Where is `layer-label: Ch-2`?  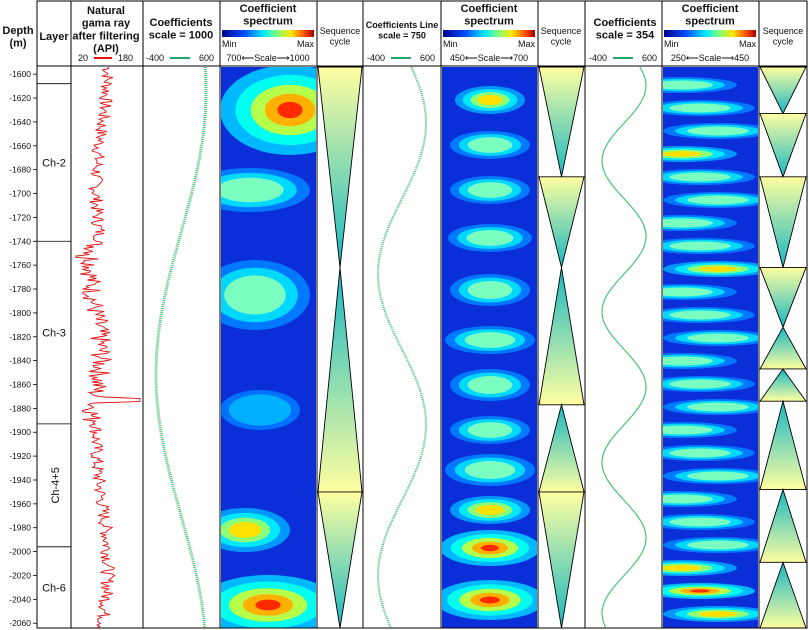 layer-label: Ch-2 is located at coordinates (54, 163).